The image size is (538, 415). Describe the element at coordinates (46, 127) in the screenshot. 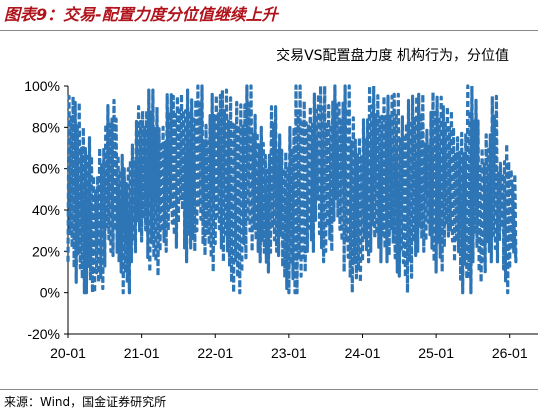

I see `y-tick-label: 80%` at that location.